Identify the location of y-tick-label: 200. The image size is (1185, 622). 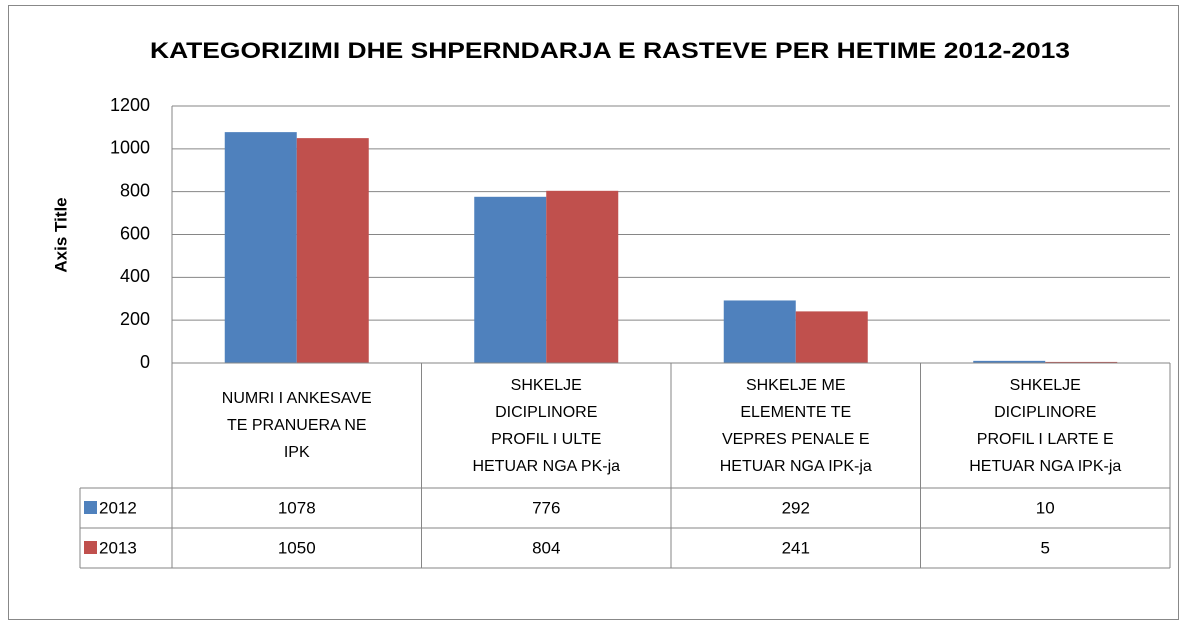
(135, 319).